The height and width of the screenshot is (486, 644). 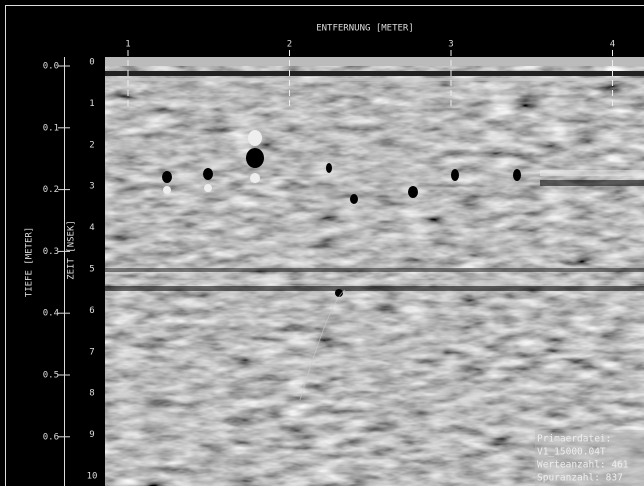 I want to click on surface-band, so click(x=374, y=61).